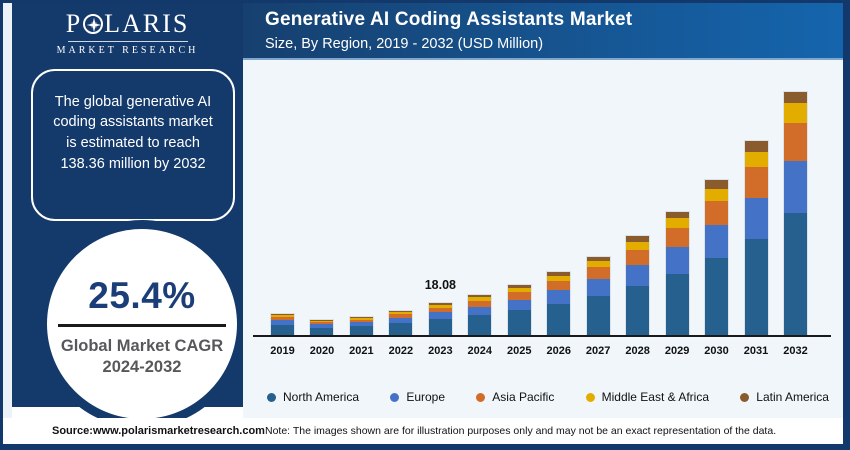 The width and height of the screenshot is (850, 450). I want to click on legend-label: Asia Pacific, so click(523, 397).